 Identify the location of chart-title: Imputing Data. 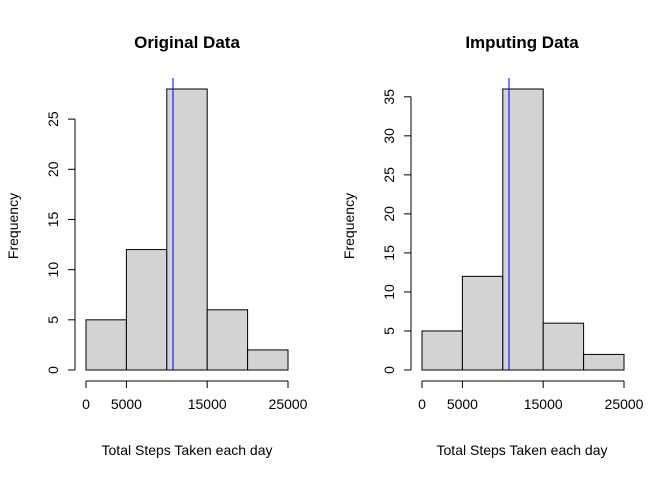
(522, 42).